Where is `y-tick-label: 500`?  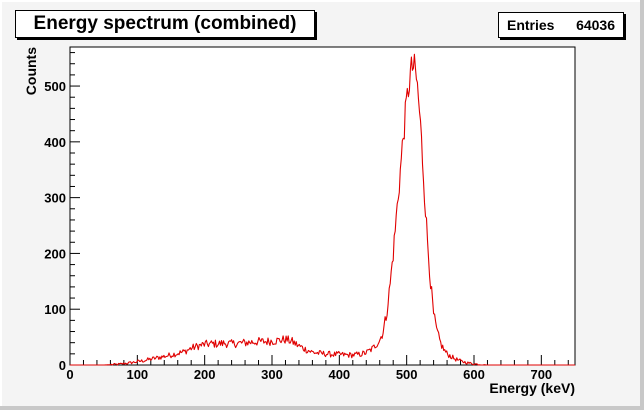
y-tick-label: 500 is located at coordinates (55, 86).